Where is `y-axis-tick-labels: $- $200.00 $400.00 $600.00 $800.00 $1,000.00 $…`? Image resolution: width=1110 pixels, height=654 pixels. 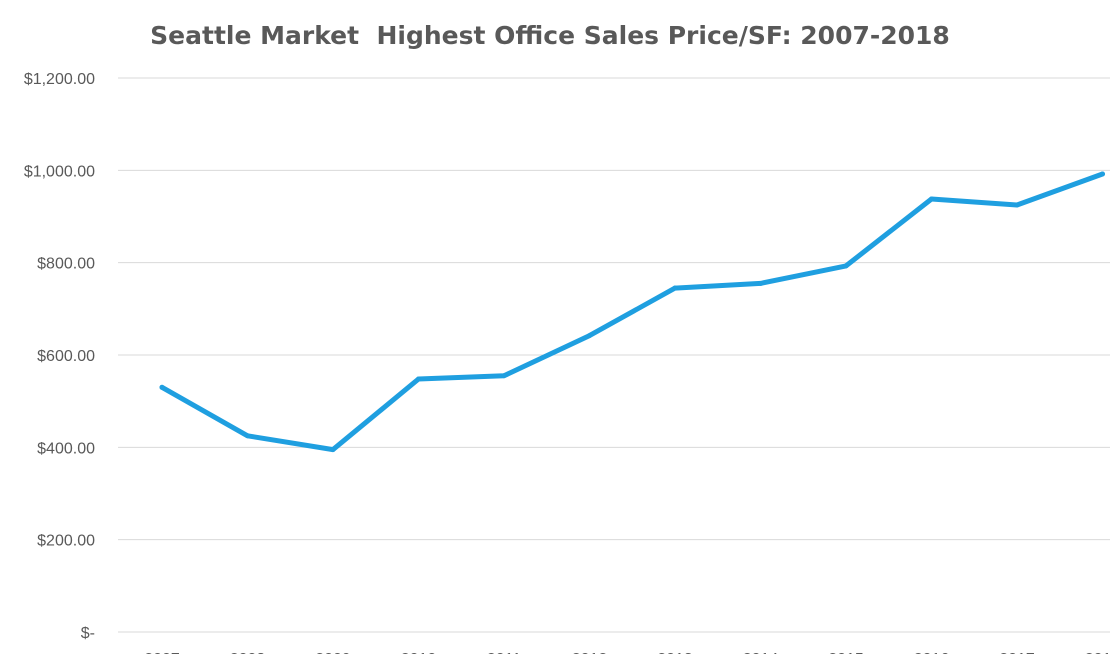 y-axis-tick-labels: $- $200.00 $400.00 $600.00 $800.00 $1,000.00 $… is located at coordinates (59, 356).